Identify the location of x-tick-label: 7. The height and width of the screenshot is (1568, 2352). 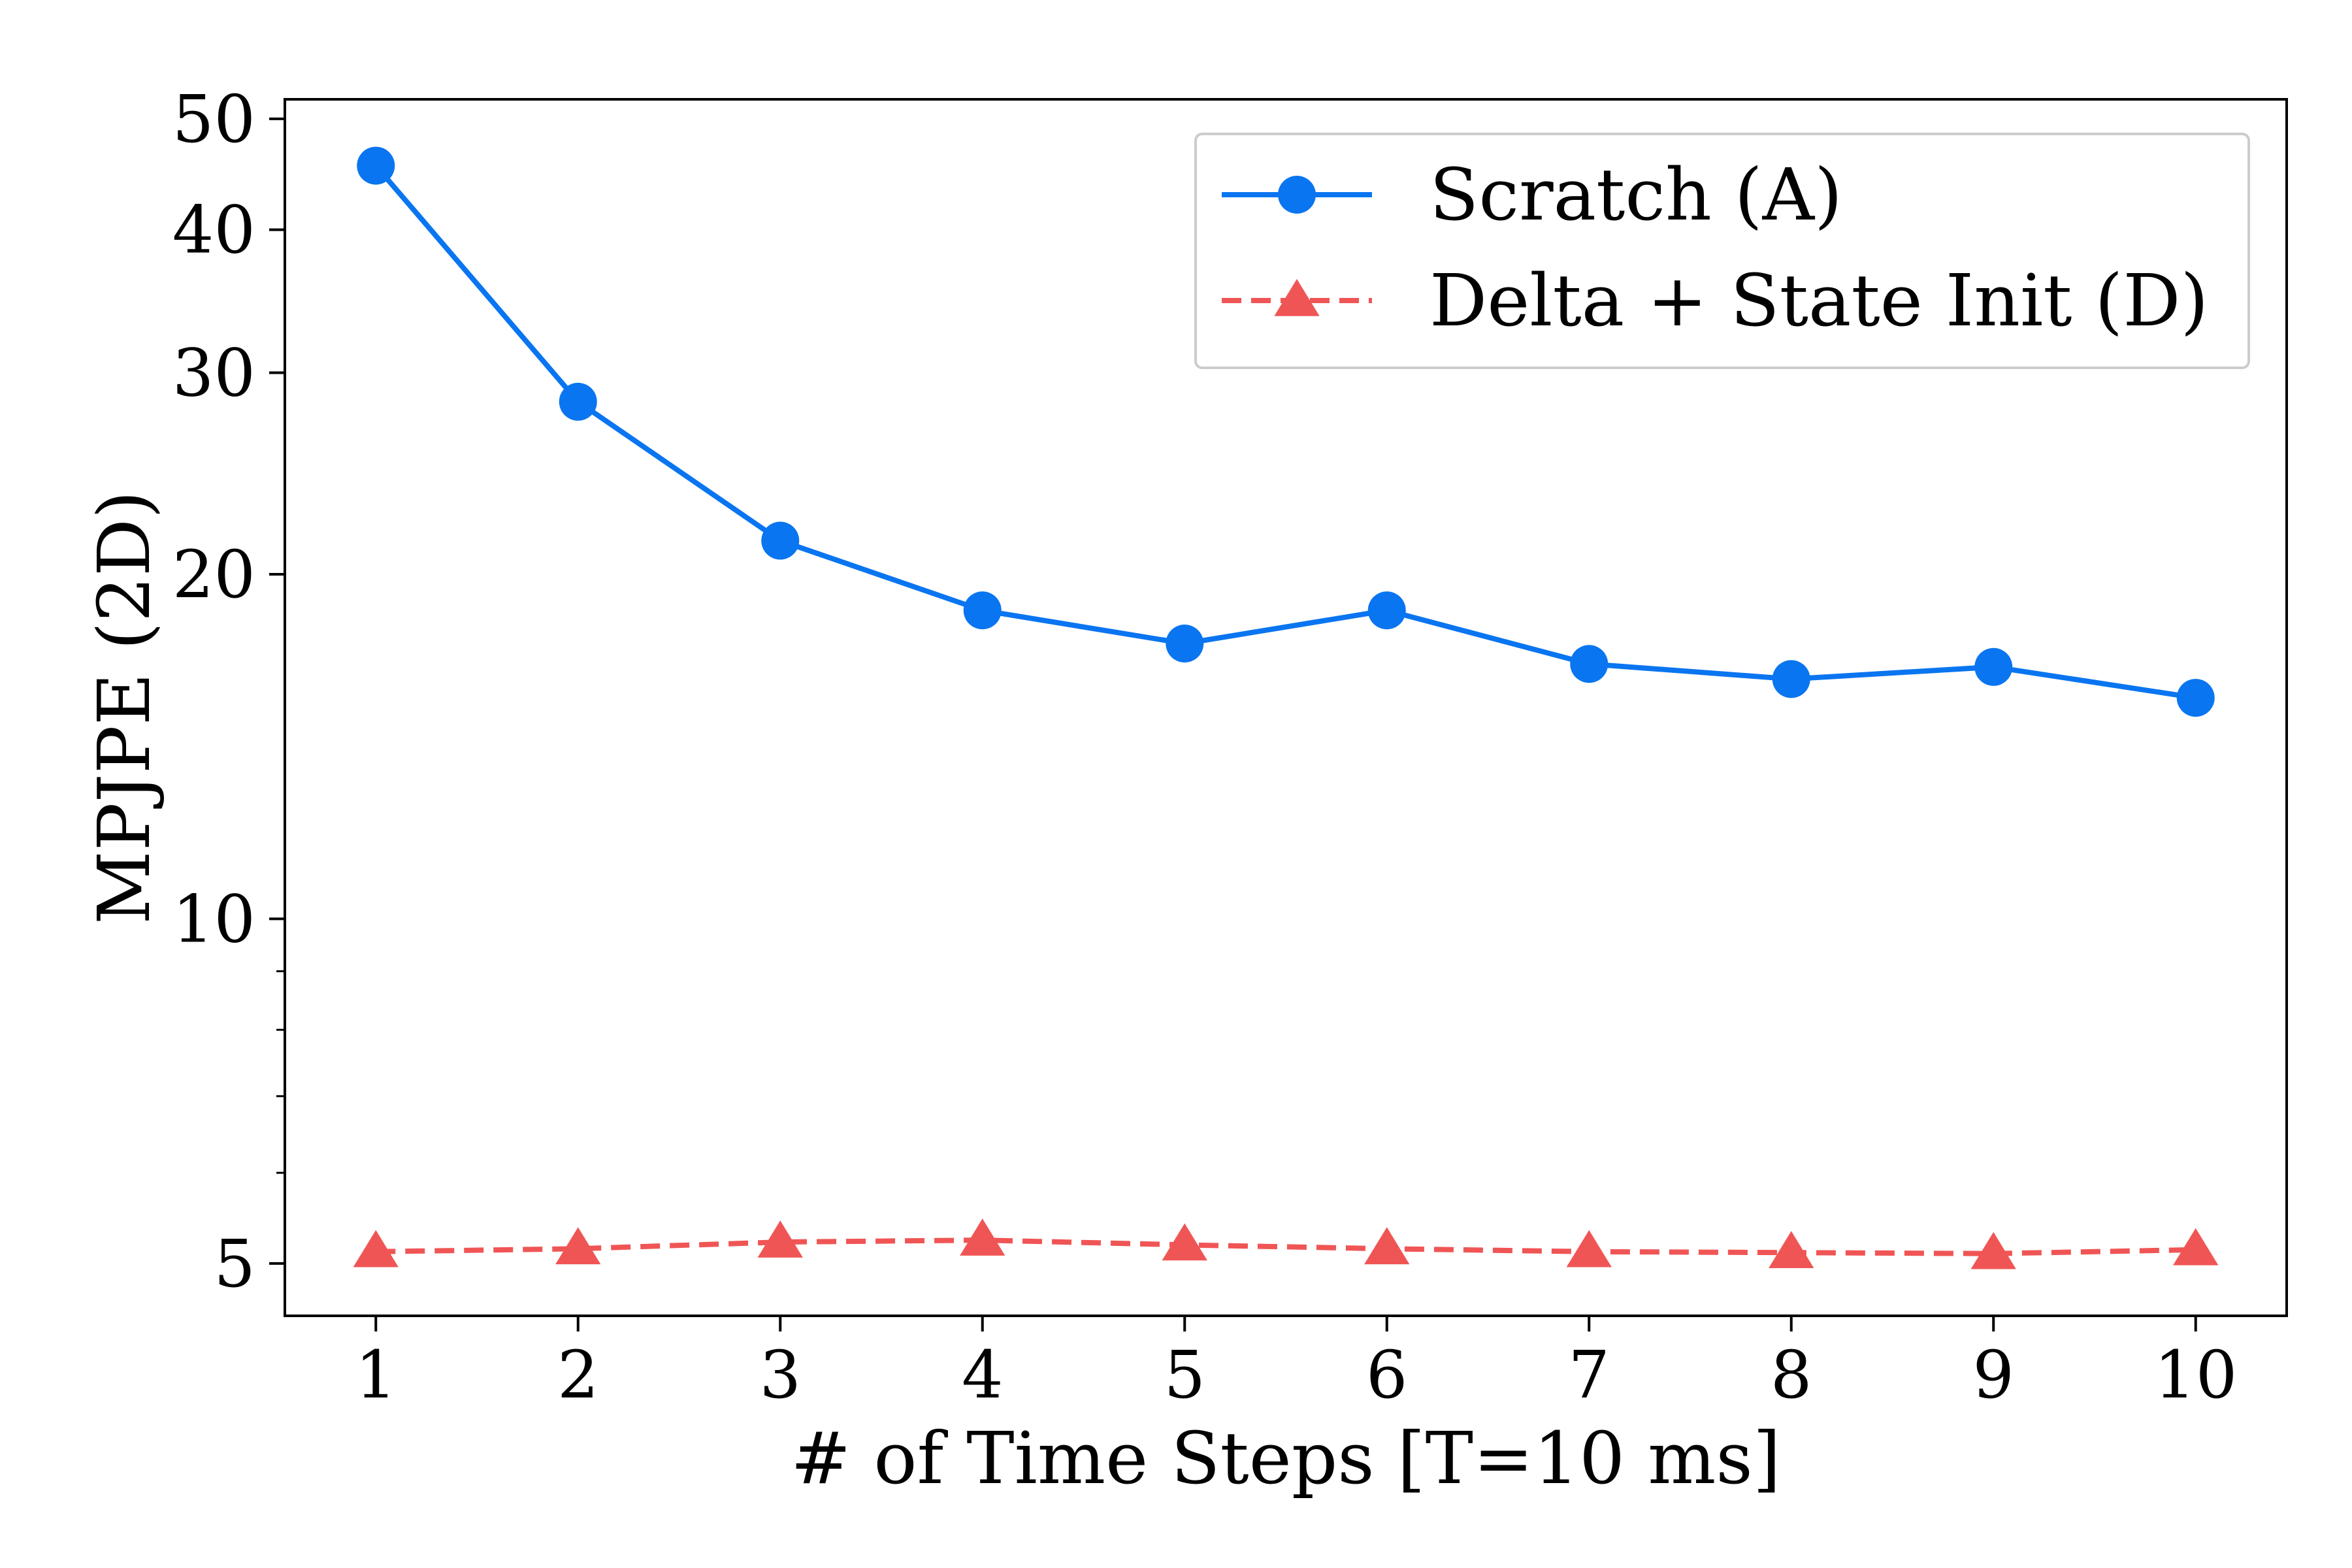
(1589, 1375).